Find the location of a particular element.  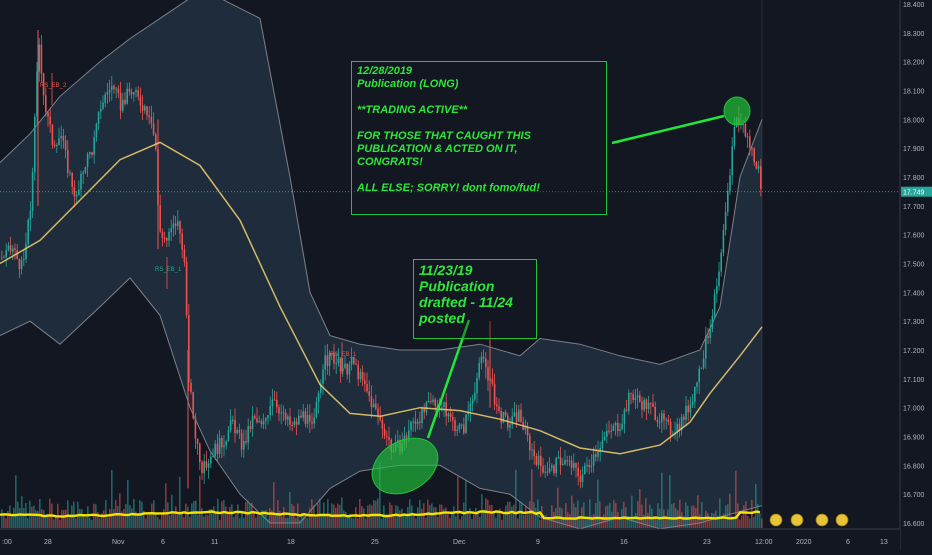

price-tick-label: 18.200 is located at coordinates (914, 63).